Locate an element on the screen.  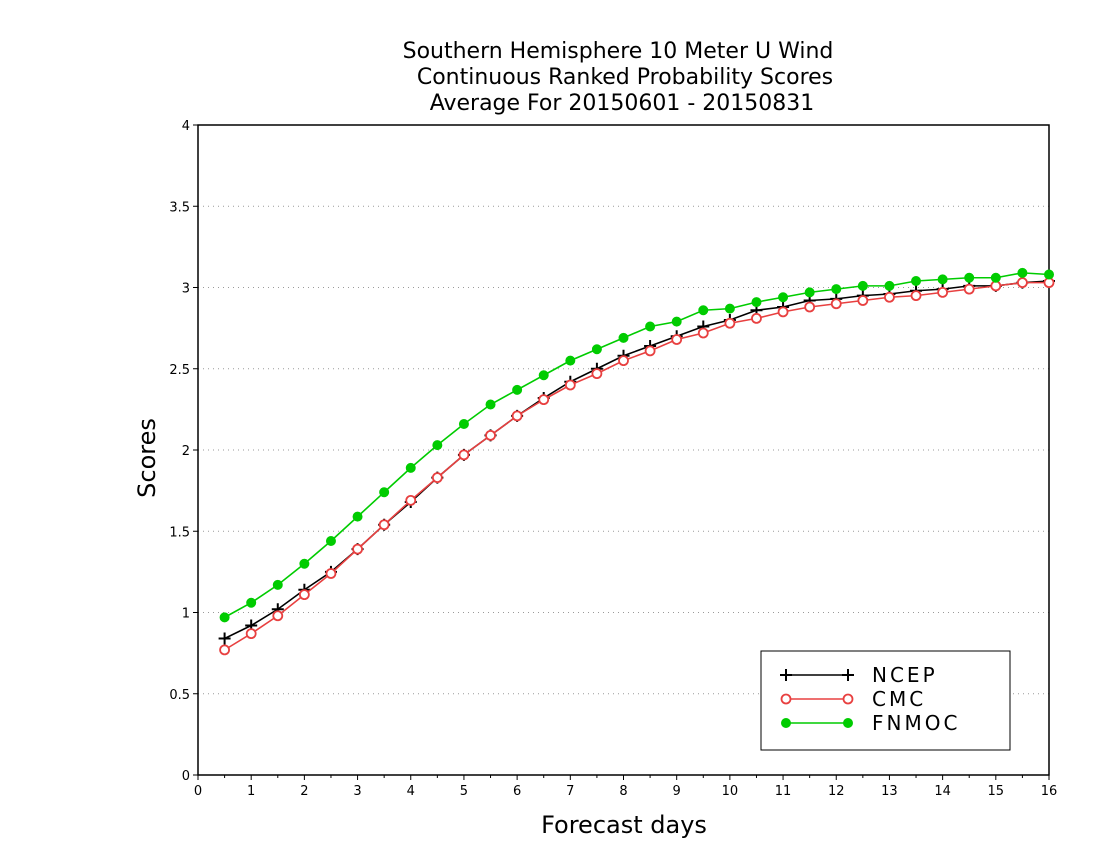
x-tick-label: 12 is located at coordinates (836, 791).